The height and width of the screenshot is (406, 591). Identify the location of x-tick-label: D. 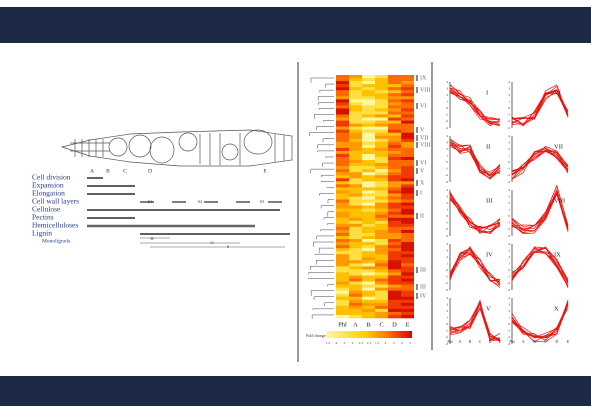
(490, 341).